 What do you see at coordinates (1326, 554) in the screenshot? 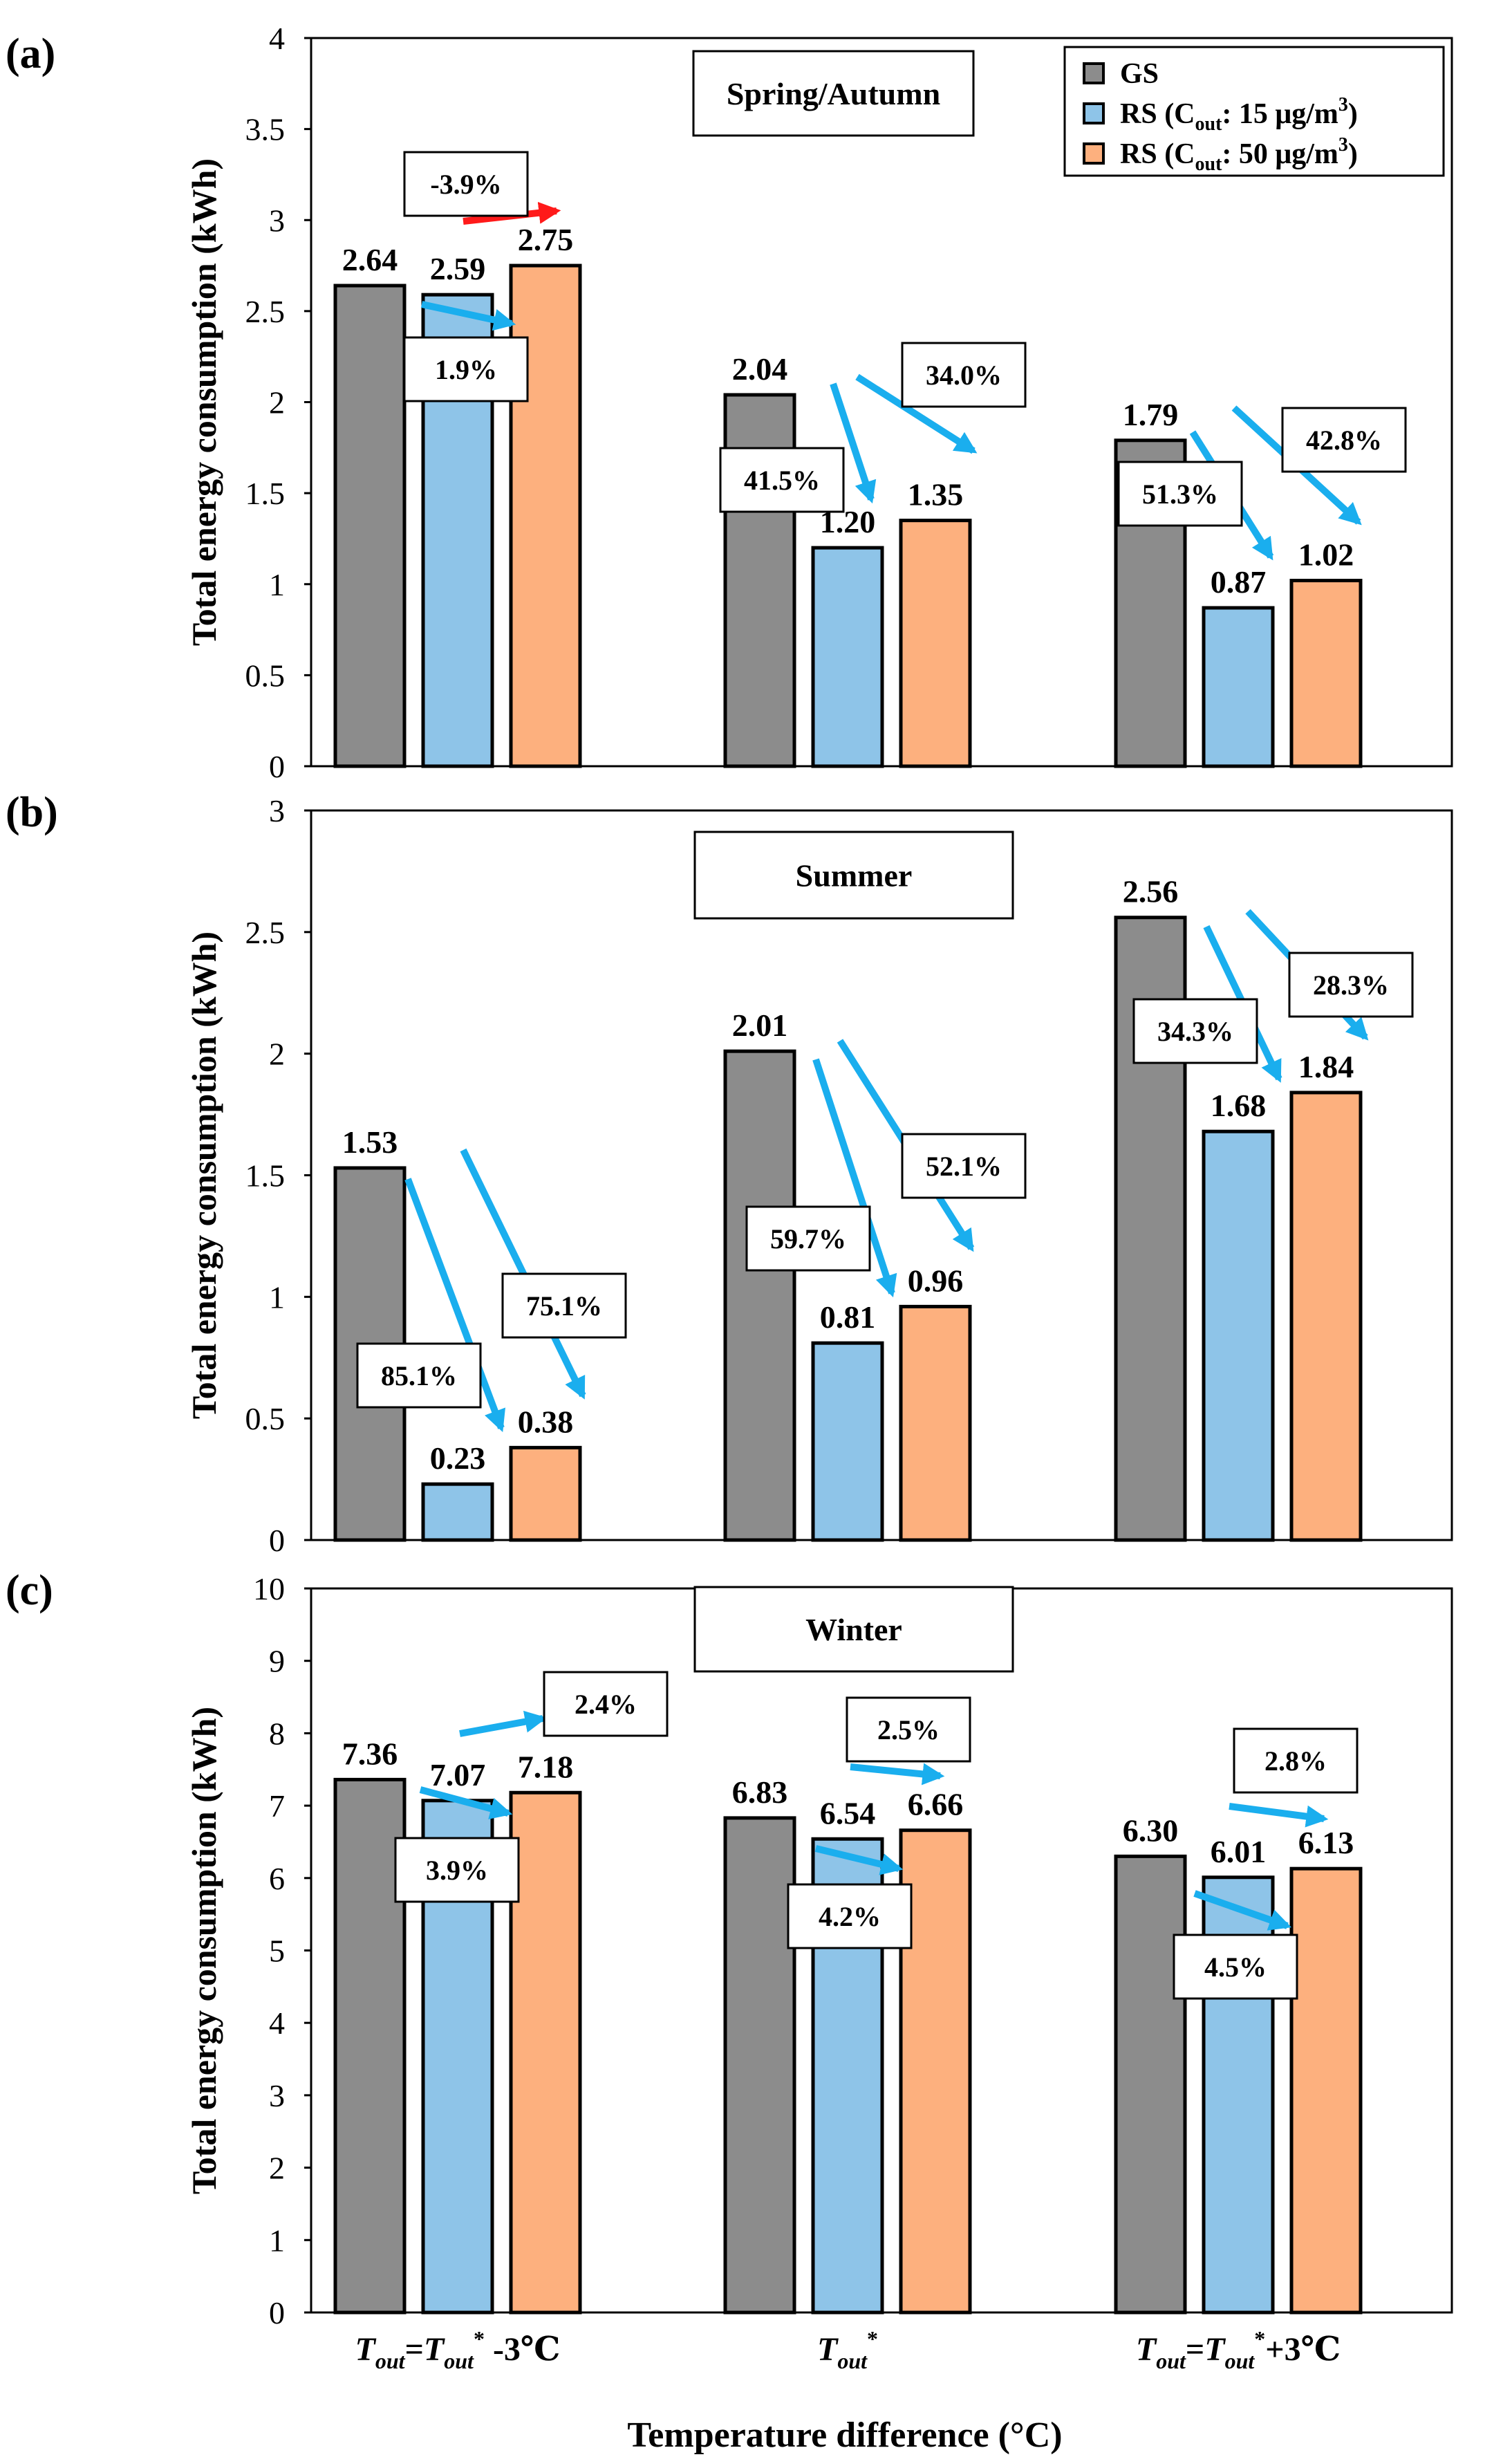
I see `bar-value-label: 1.02` at bounding box center [1326, 554].